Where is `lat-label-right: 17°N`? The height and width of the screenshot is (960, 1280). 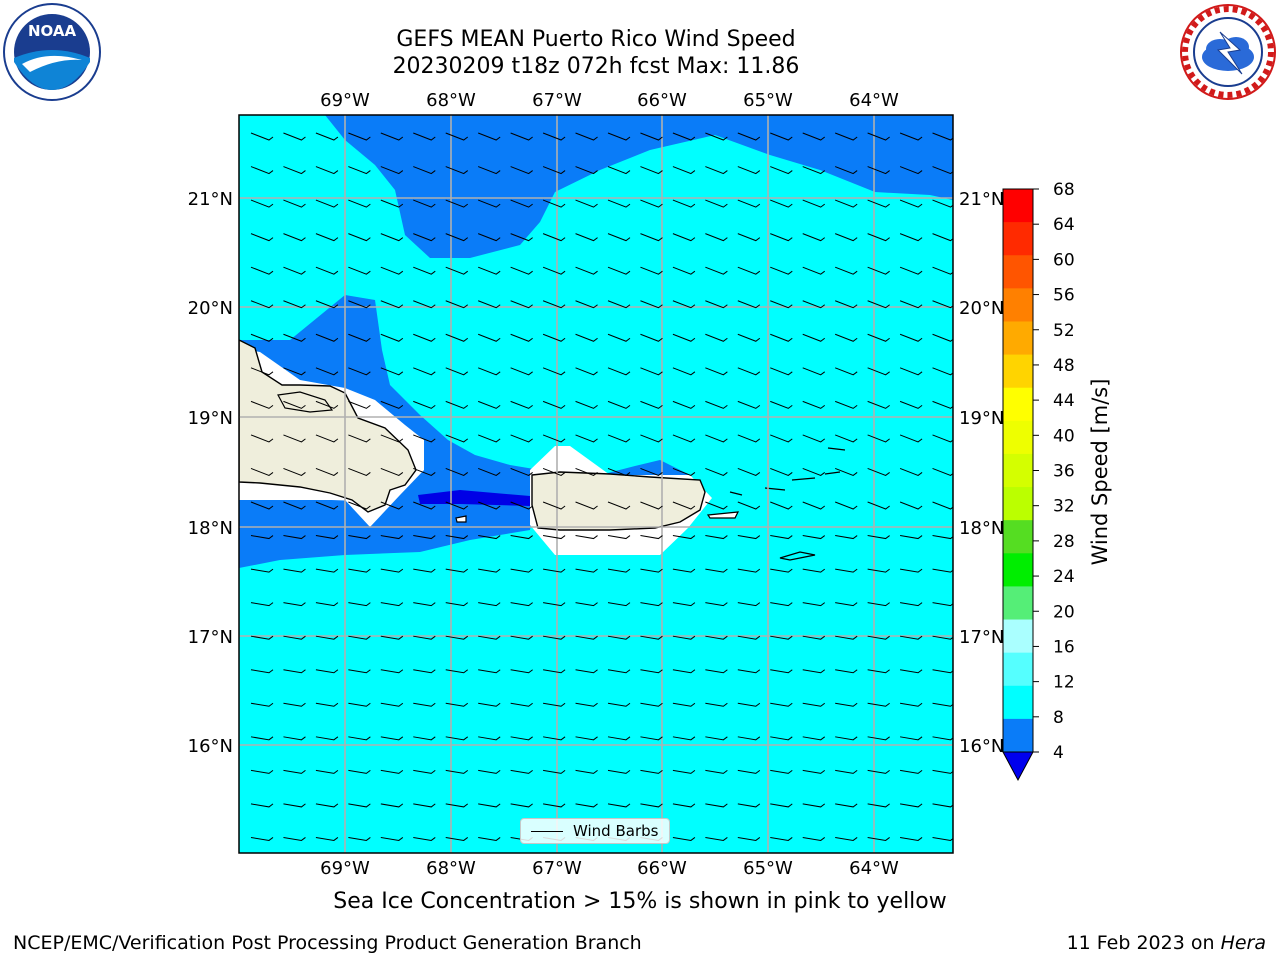 lat-label-right: 17°N is located at coordinates (981, 637).